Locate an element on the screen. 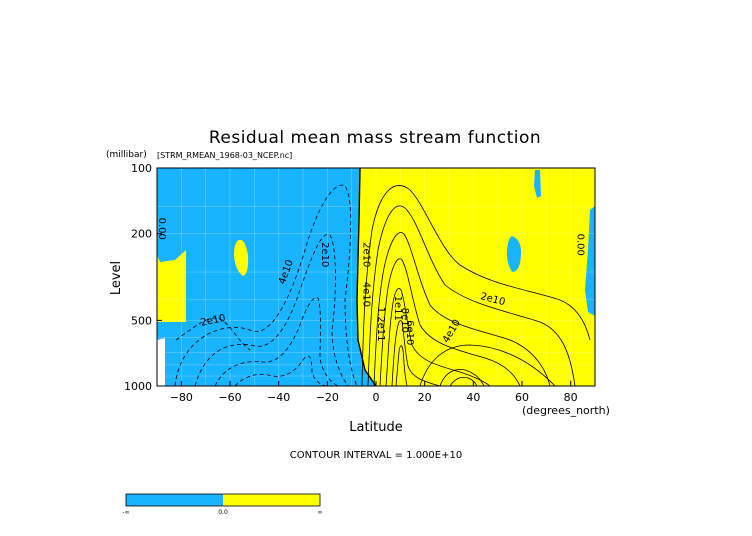 This screenshot has height=536, width=752. contours-negative is located at coordinates (266, 285).